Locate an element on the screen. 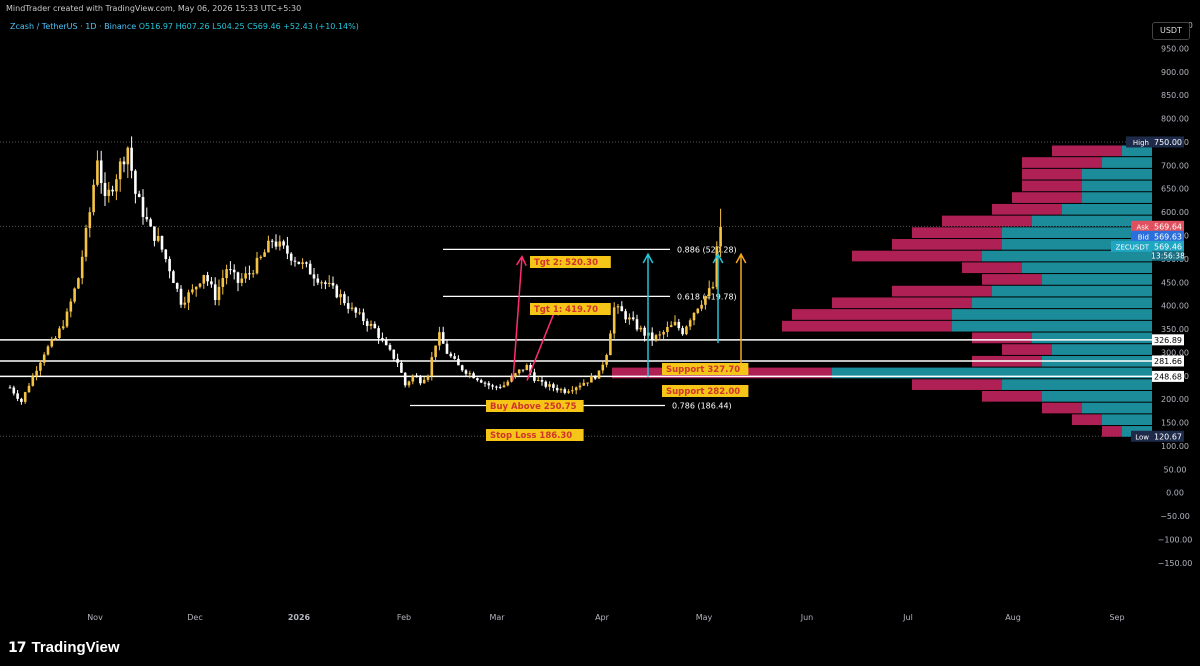  y-tick-label: 950.00 is located at coordinates (1175, 48).